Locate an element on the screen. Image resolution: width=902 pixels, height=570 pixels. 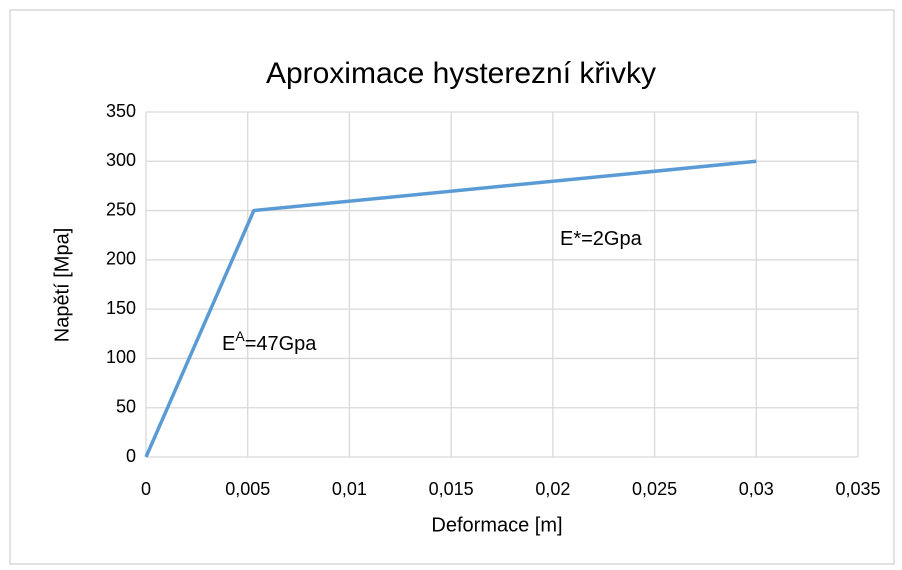
y-tick-label: 300 is located at coordinates (121, 160).